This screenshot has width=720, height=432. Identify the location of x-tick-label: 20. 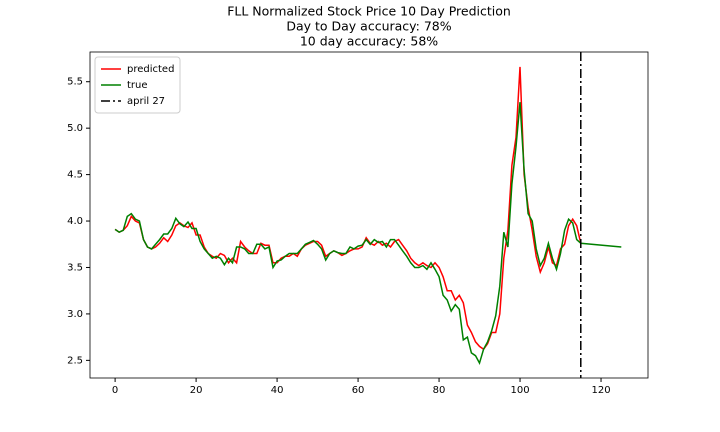
(196, 390).